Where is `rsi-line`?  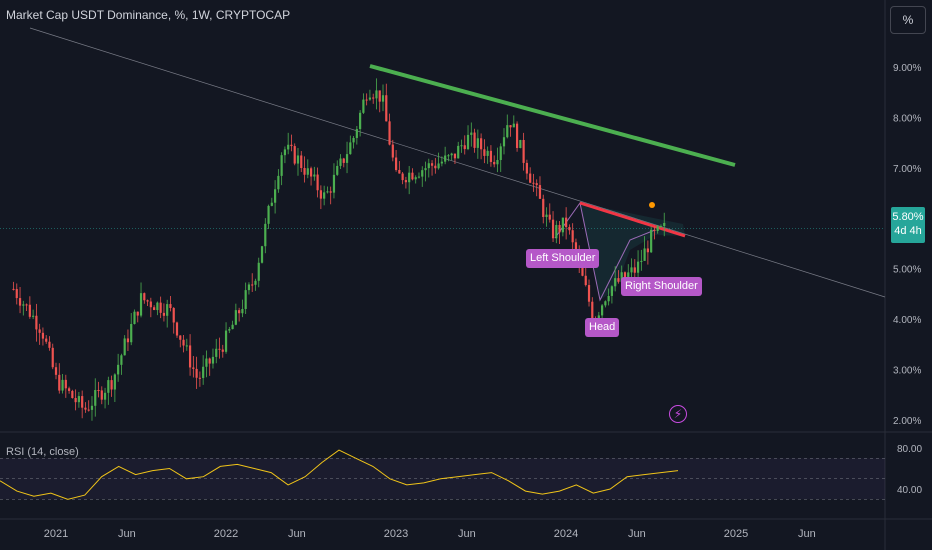
rsi-line is located at coordinates (339, 474).